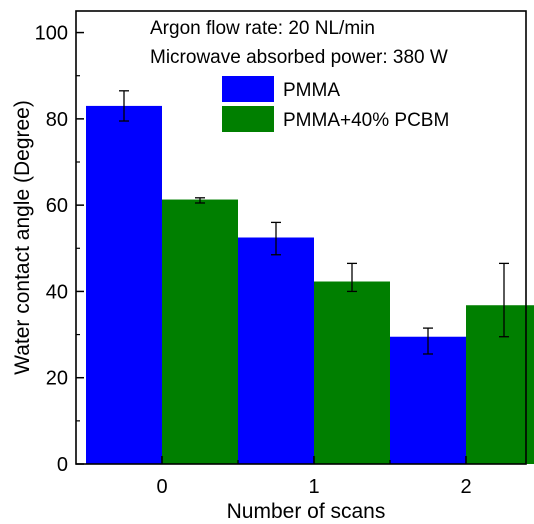 The height and width of the screenshot is (524, 534). I want to click on x-axis-label: Number of scans, so click(306, 511).